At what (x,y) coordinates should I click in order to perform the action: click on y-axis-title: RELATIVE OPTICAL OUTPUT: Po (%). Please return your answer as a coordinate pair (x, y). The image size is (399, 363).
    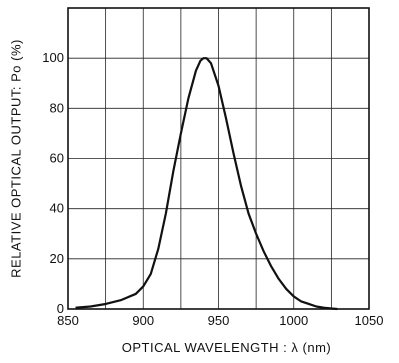
    Looking at the image, I should click on (16, 158).